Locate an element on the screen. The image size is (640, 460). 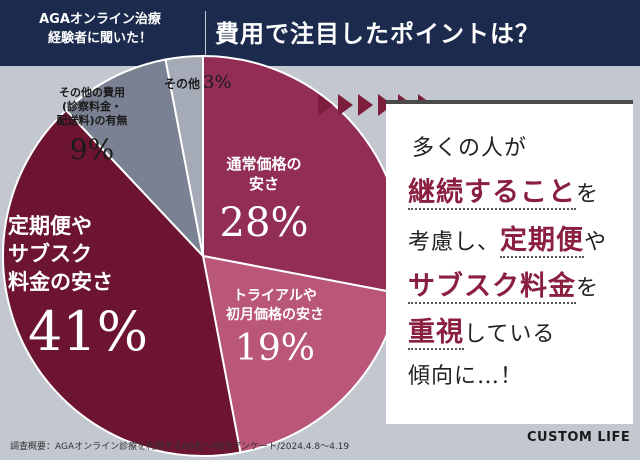
slice-other-fees is located at coordinates (134, 159).